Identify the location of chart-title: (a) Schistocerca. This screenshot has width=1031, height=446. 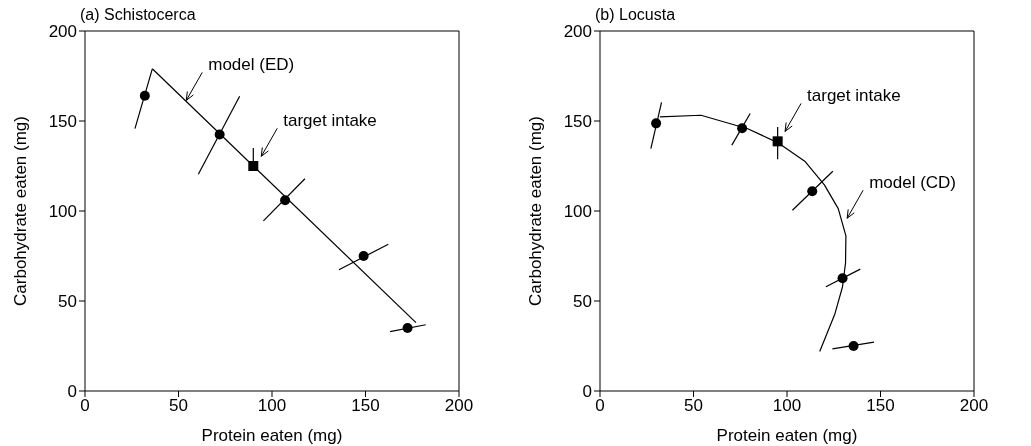
(138, 14).